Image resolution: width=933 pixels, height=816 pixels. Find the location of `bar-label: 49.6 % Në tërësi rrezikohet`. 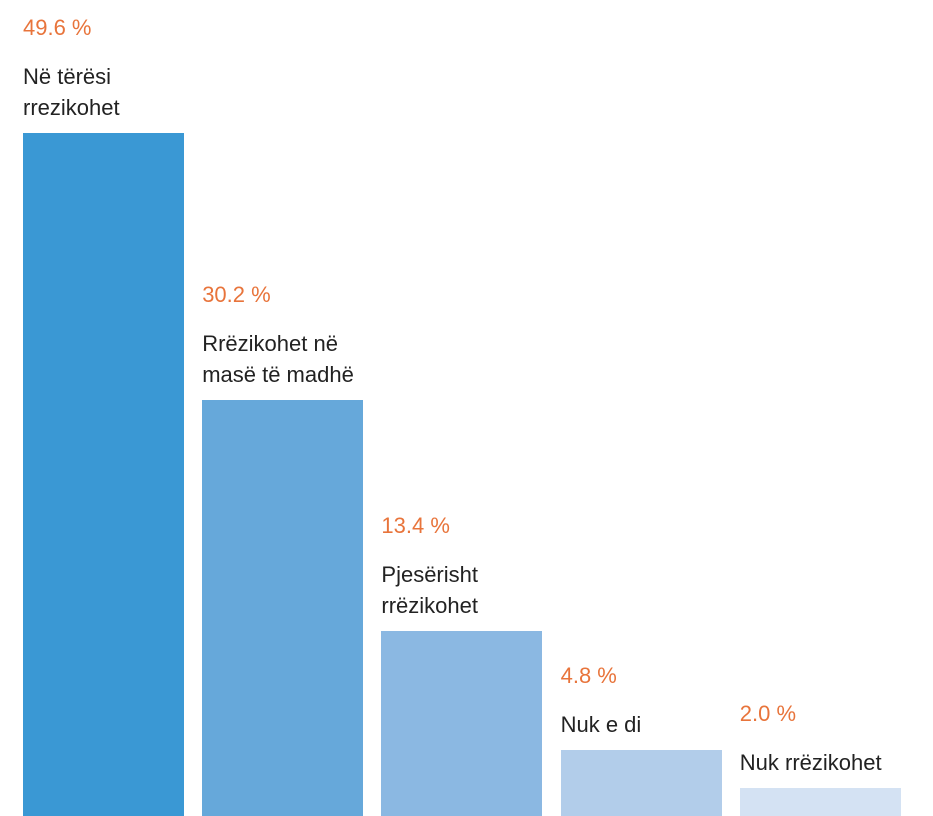

bar-label: 49.6 % Në tërësi rrezikohet is located at coordinates (113, 68).